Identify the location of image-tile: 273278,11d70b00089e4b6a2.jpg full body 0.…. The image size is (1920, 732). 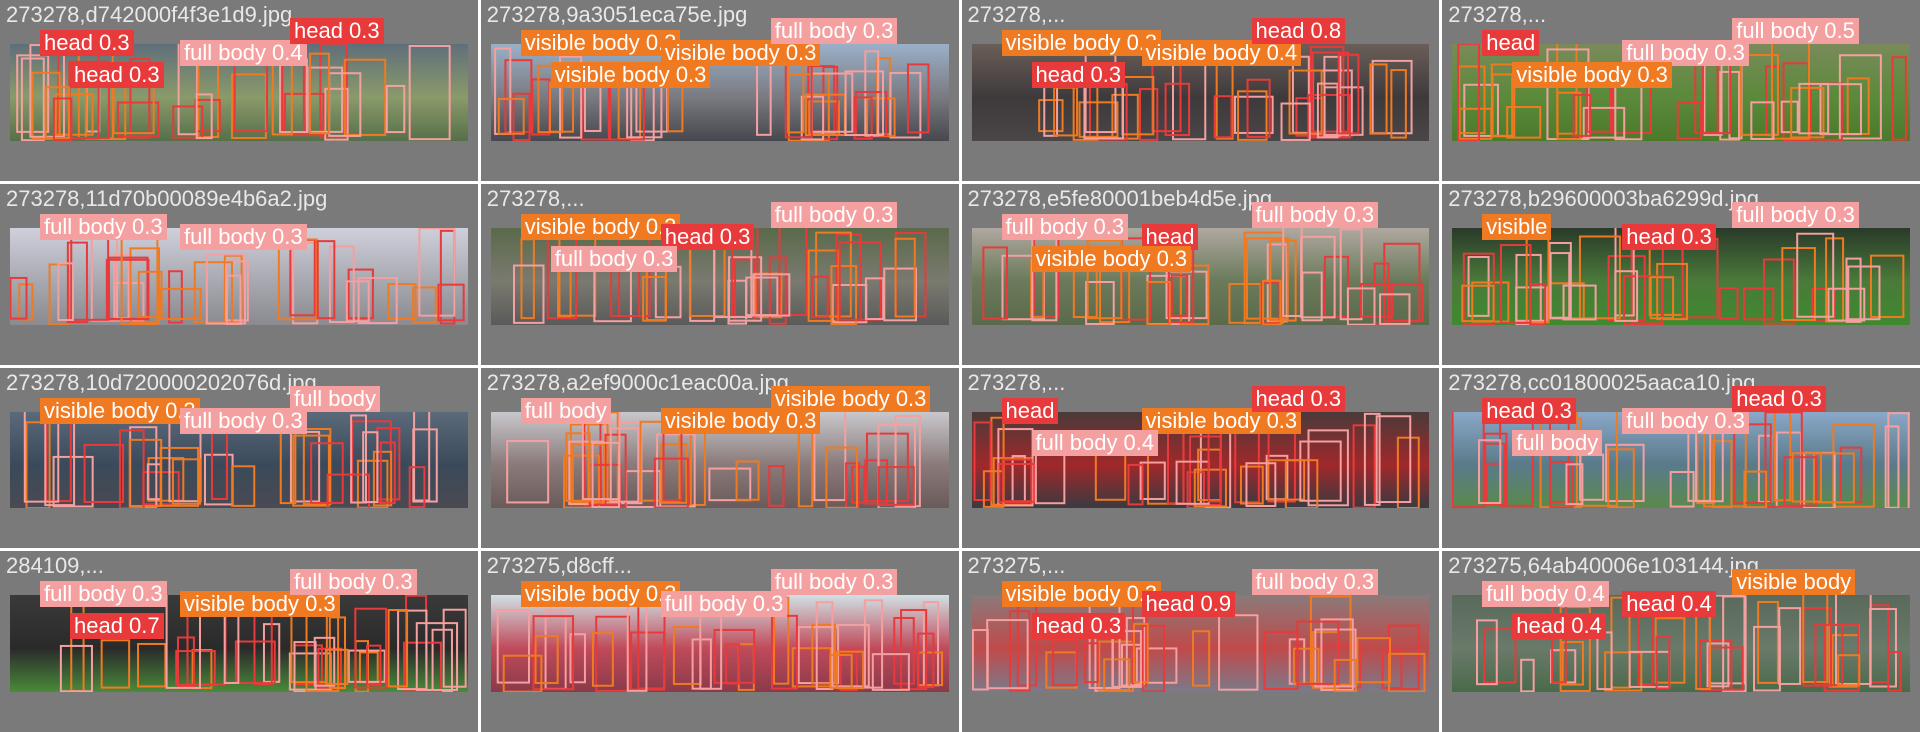
(239, 274).